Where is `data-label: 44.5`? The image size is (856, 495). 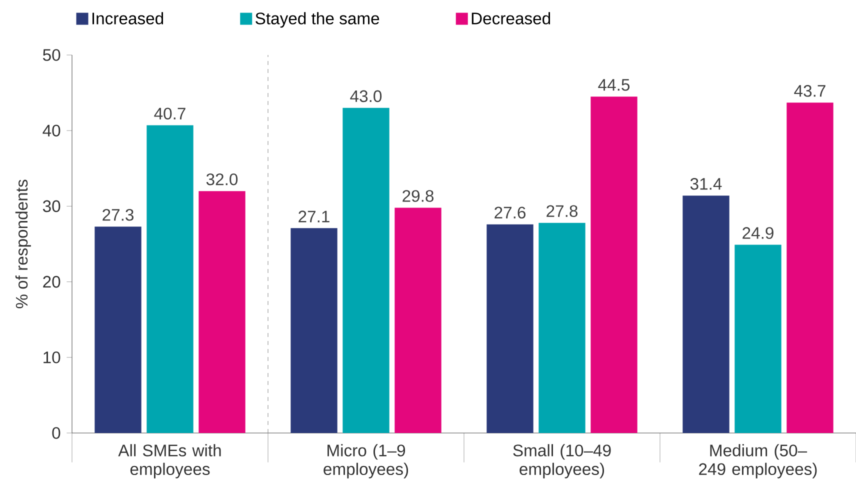 data-label: 44.5 is located at coordinates (614, 85).